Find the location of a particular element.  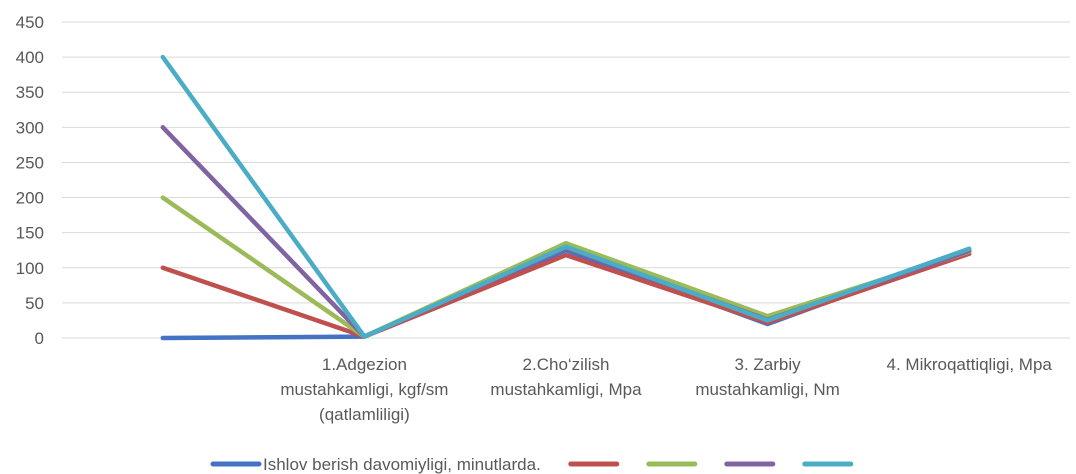

y-tick-label: 400 is located at coordinates (30, 57).